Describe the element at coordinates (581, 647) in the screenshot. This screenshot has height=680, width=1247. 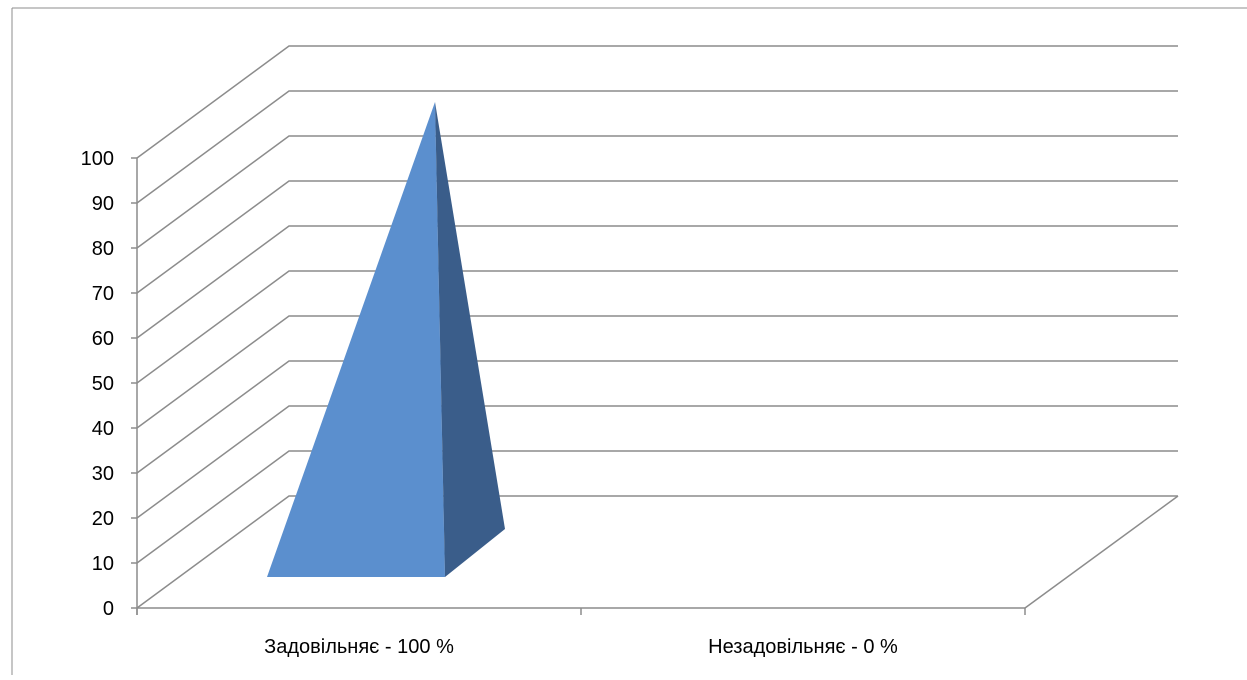
I see `x-axis-category-labels: Задовільняє - 100 % Незадовільняє - 0 %` at that location.